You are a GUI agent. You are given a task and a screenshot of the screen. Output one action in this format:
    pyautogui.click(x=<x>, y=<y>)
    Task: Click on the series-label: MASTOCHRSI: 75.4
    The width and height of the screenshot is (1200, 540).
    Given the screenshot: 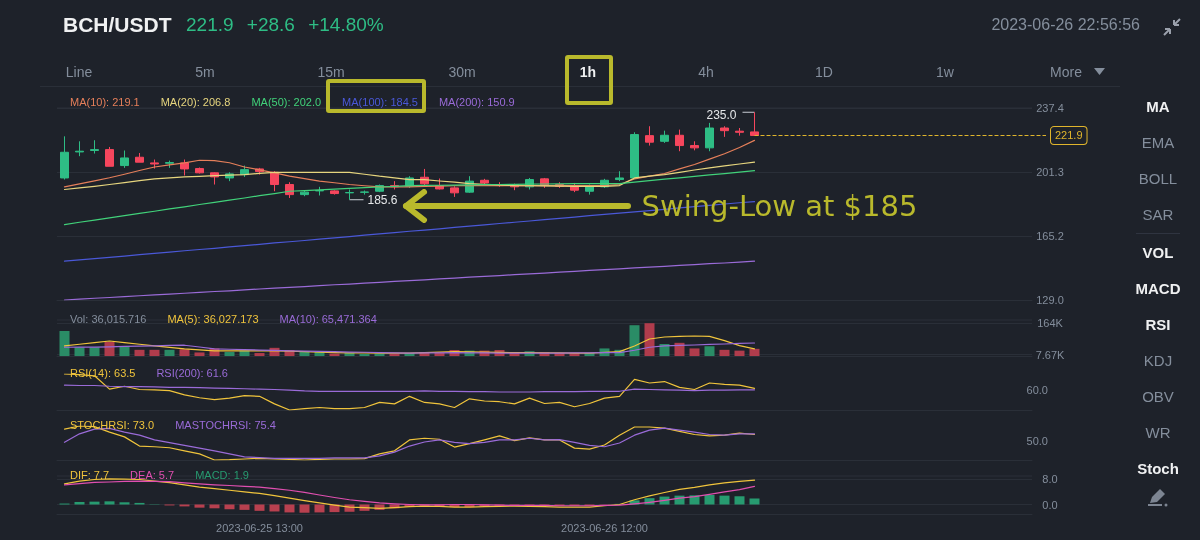 What is the action you would take?
    pyautogui.click(x=225, y=424)
    